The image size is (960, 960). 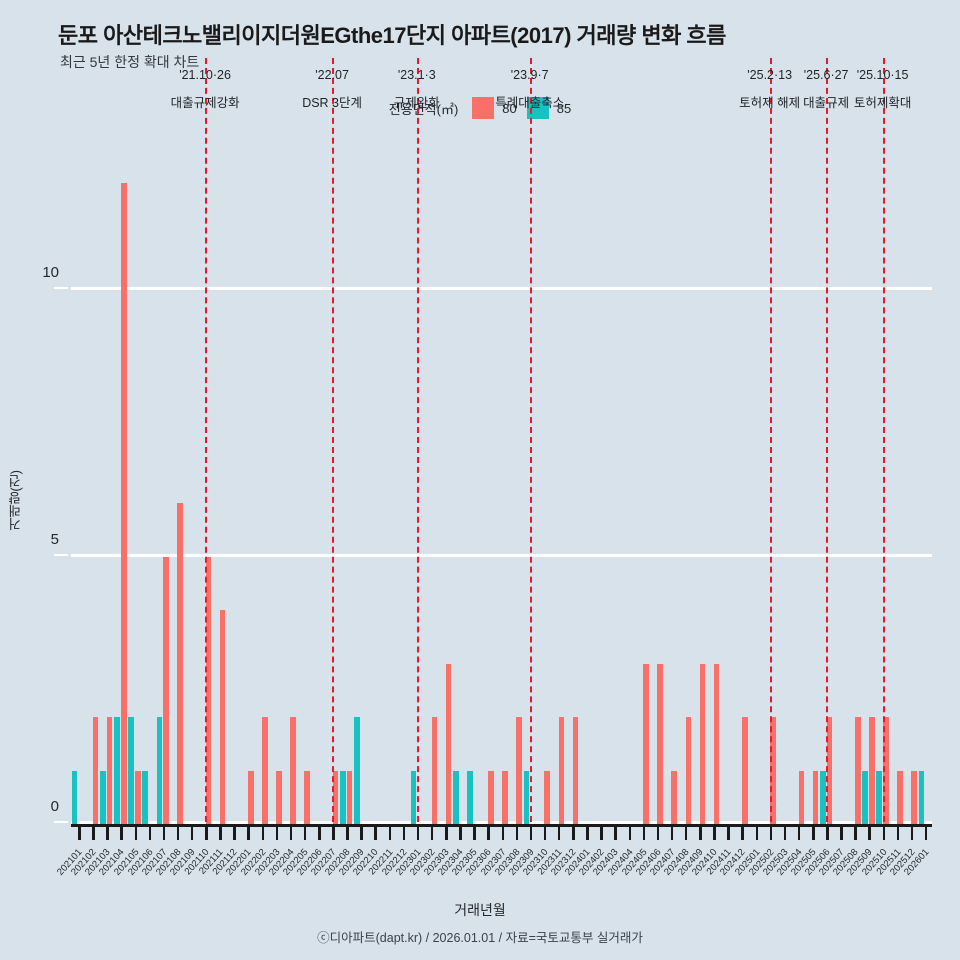 I want to click on legend-item-80: 80, so click(x=494, y=108).